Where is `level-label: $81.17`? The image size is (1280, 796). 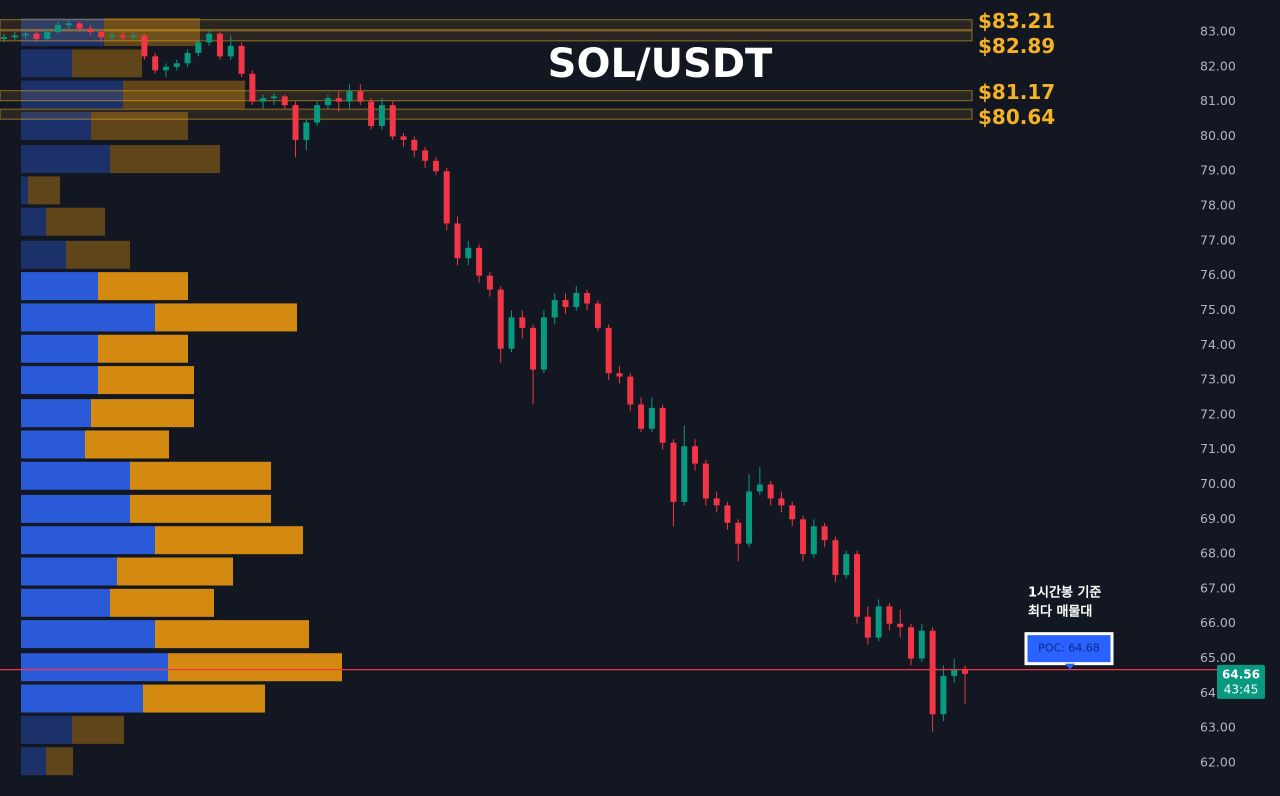 level-label: $81.17 is located at coordinates (1016, 92).